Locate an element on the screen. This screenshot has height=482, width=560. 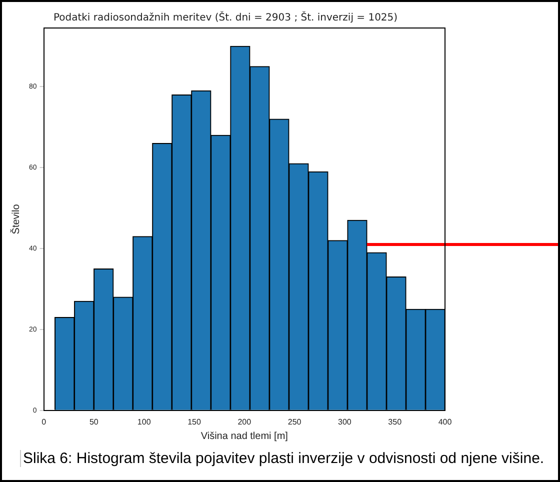
x-tick-label: 250 is located at coordinates (295, 421).